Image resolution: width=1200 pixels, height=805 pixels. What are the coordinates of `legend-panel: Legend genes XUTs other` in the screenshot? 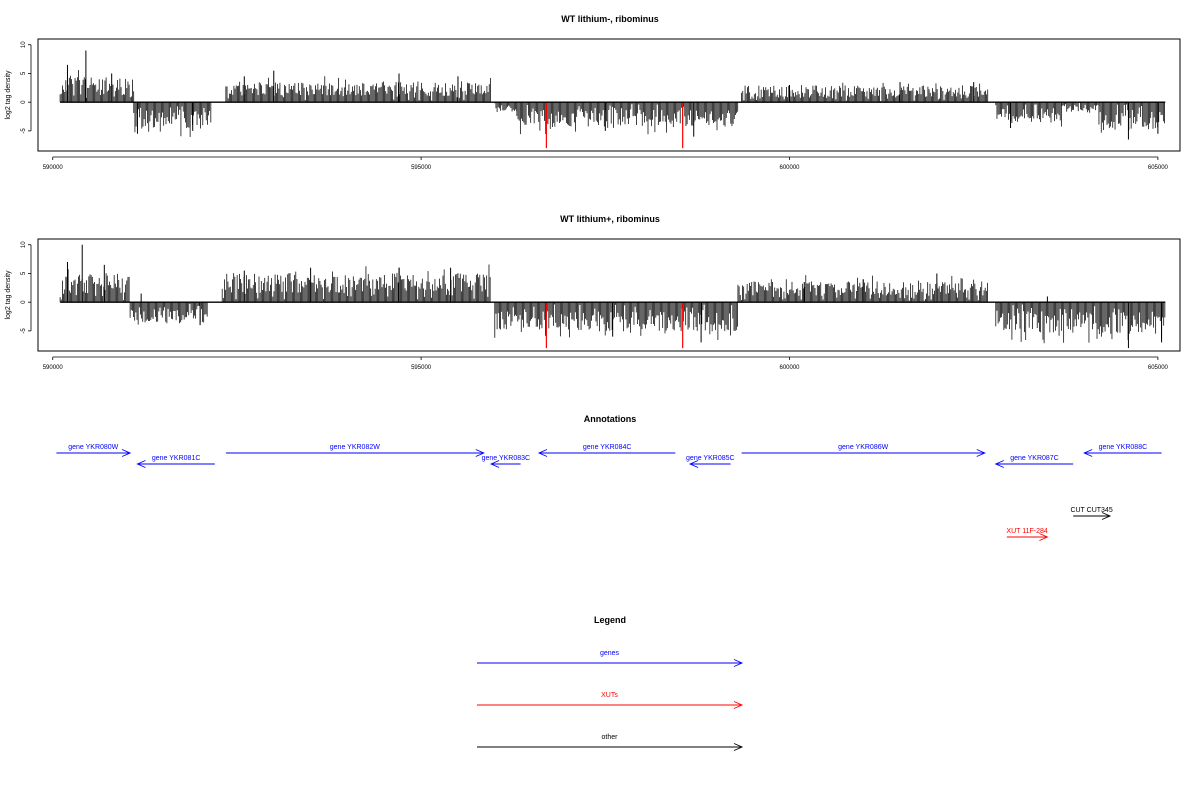 It's located at (610, 683).